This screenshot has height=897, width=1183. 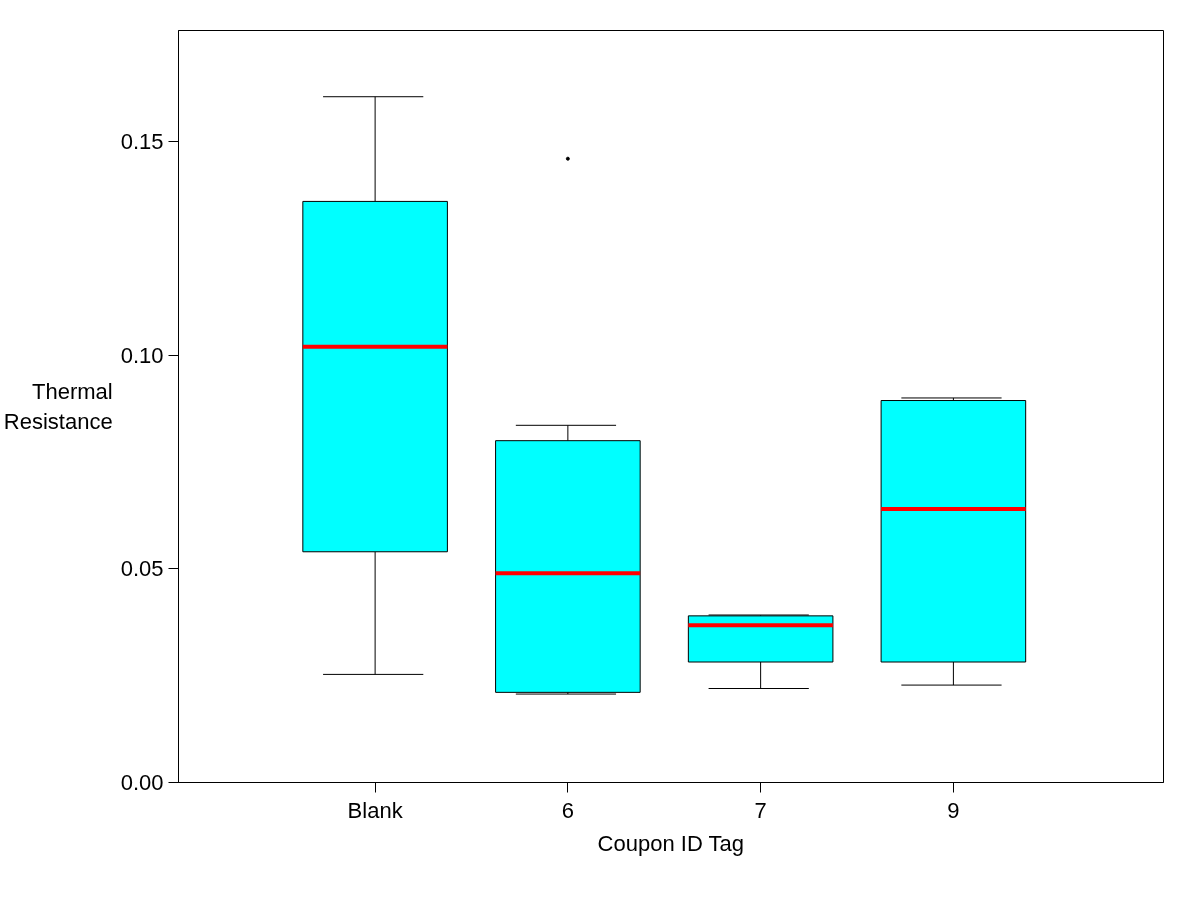 What do you see at coordinates (375, 810) in the screenshot?
I see `x-tick-label: Blank` at bounding box center [375, 810].